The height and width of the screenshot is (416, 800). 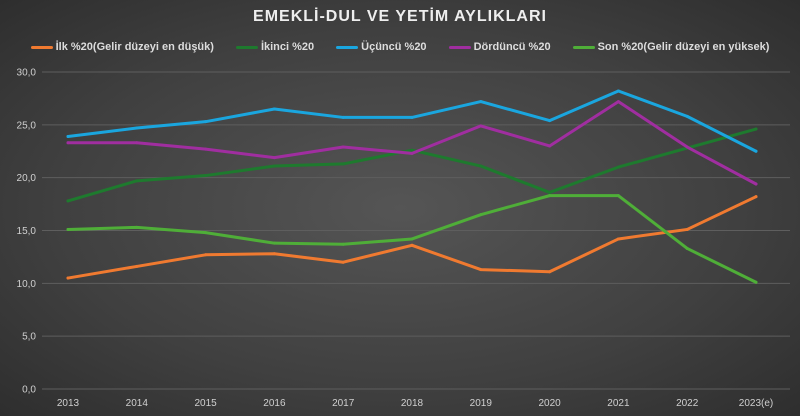 I want to click on x-tick-label: 2022, so click(x=687, y=403).